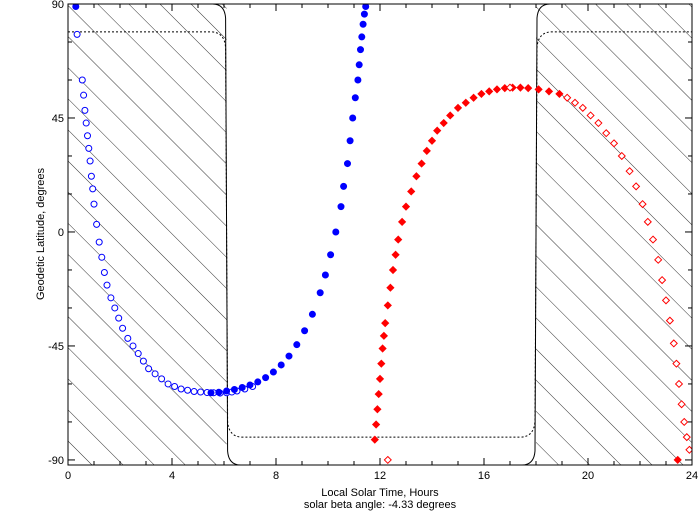 This screenshot has width=700, height=512. Describe the element at coordinates (380, 505) in the screenshot. I see `beta-angle-caption: solar beta angle: -4.33 degrees` at that location.